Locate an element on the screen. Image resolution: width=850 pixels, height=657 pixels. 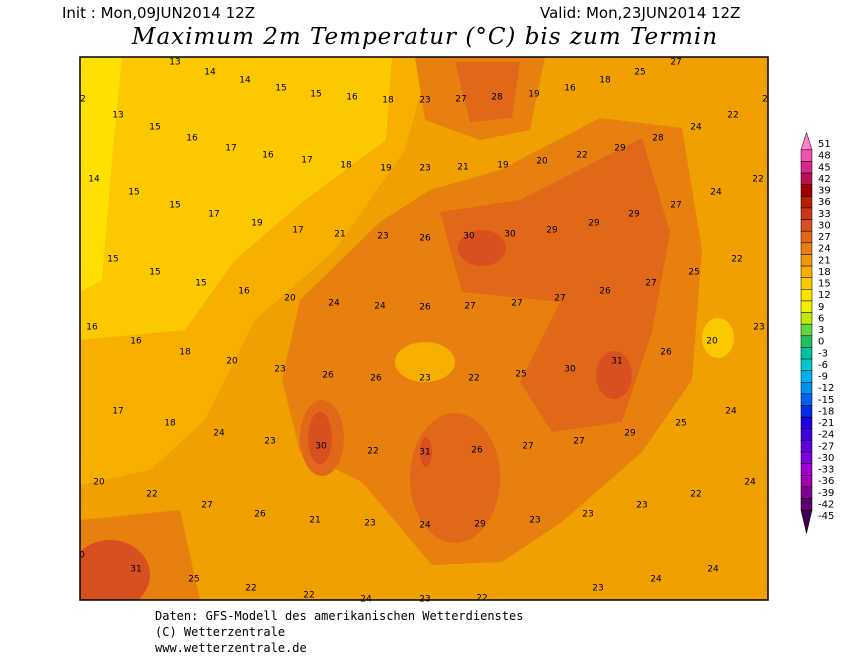
colorbar-label: -24 is located at coordinates (826, 435).